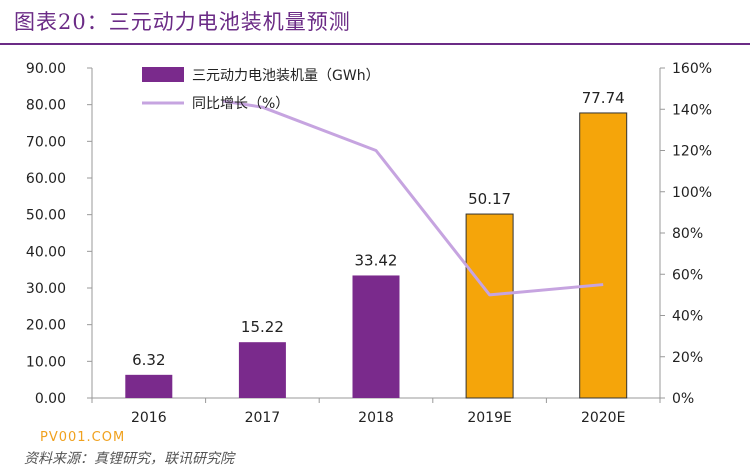 The width and height of the screenshot is (750, 468). I want to click on right-tick-label: 120%, so click(692, 152).